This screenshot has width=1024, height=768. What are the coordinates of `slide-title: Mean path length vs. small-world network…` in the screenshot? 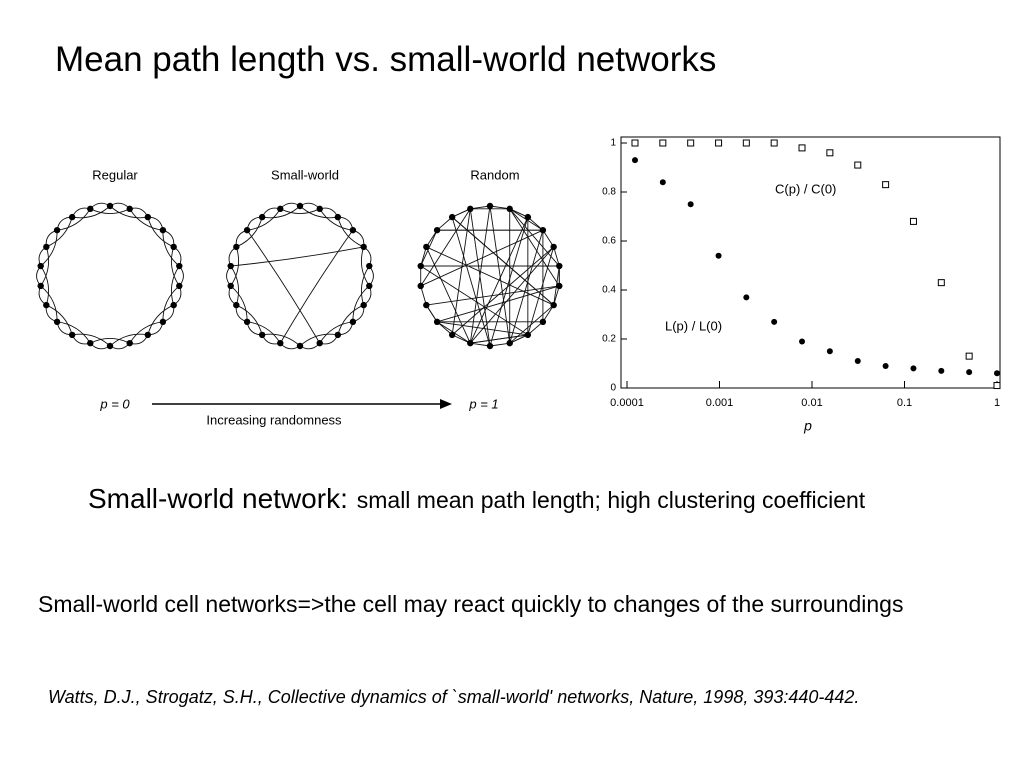 It's located at (386, 59).